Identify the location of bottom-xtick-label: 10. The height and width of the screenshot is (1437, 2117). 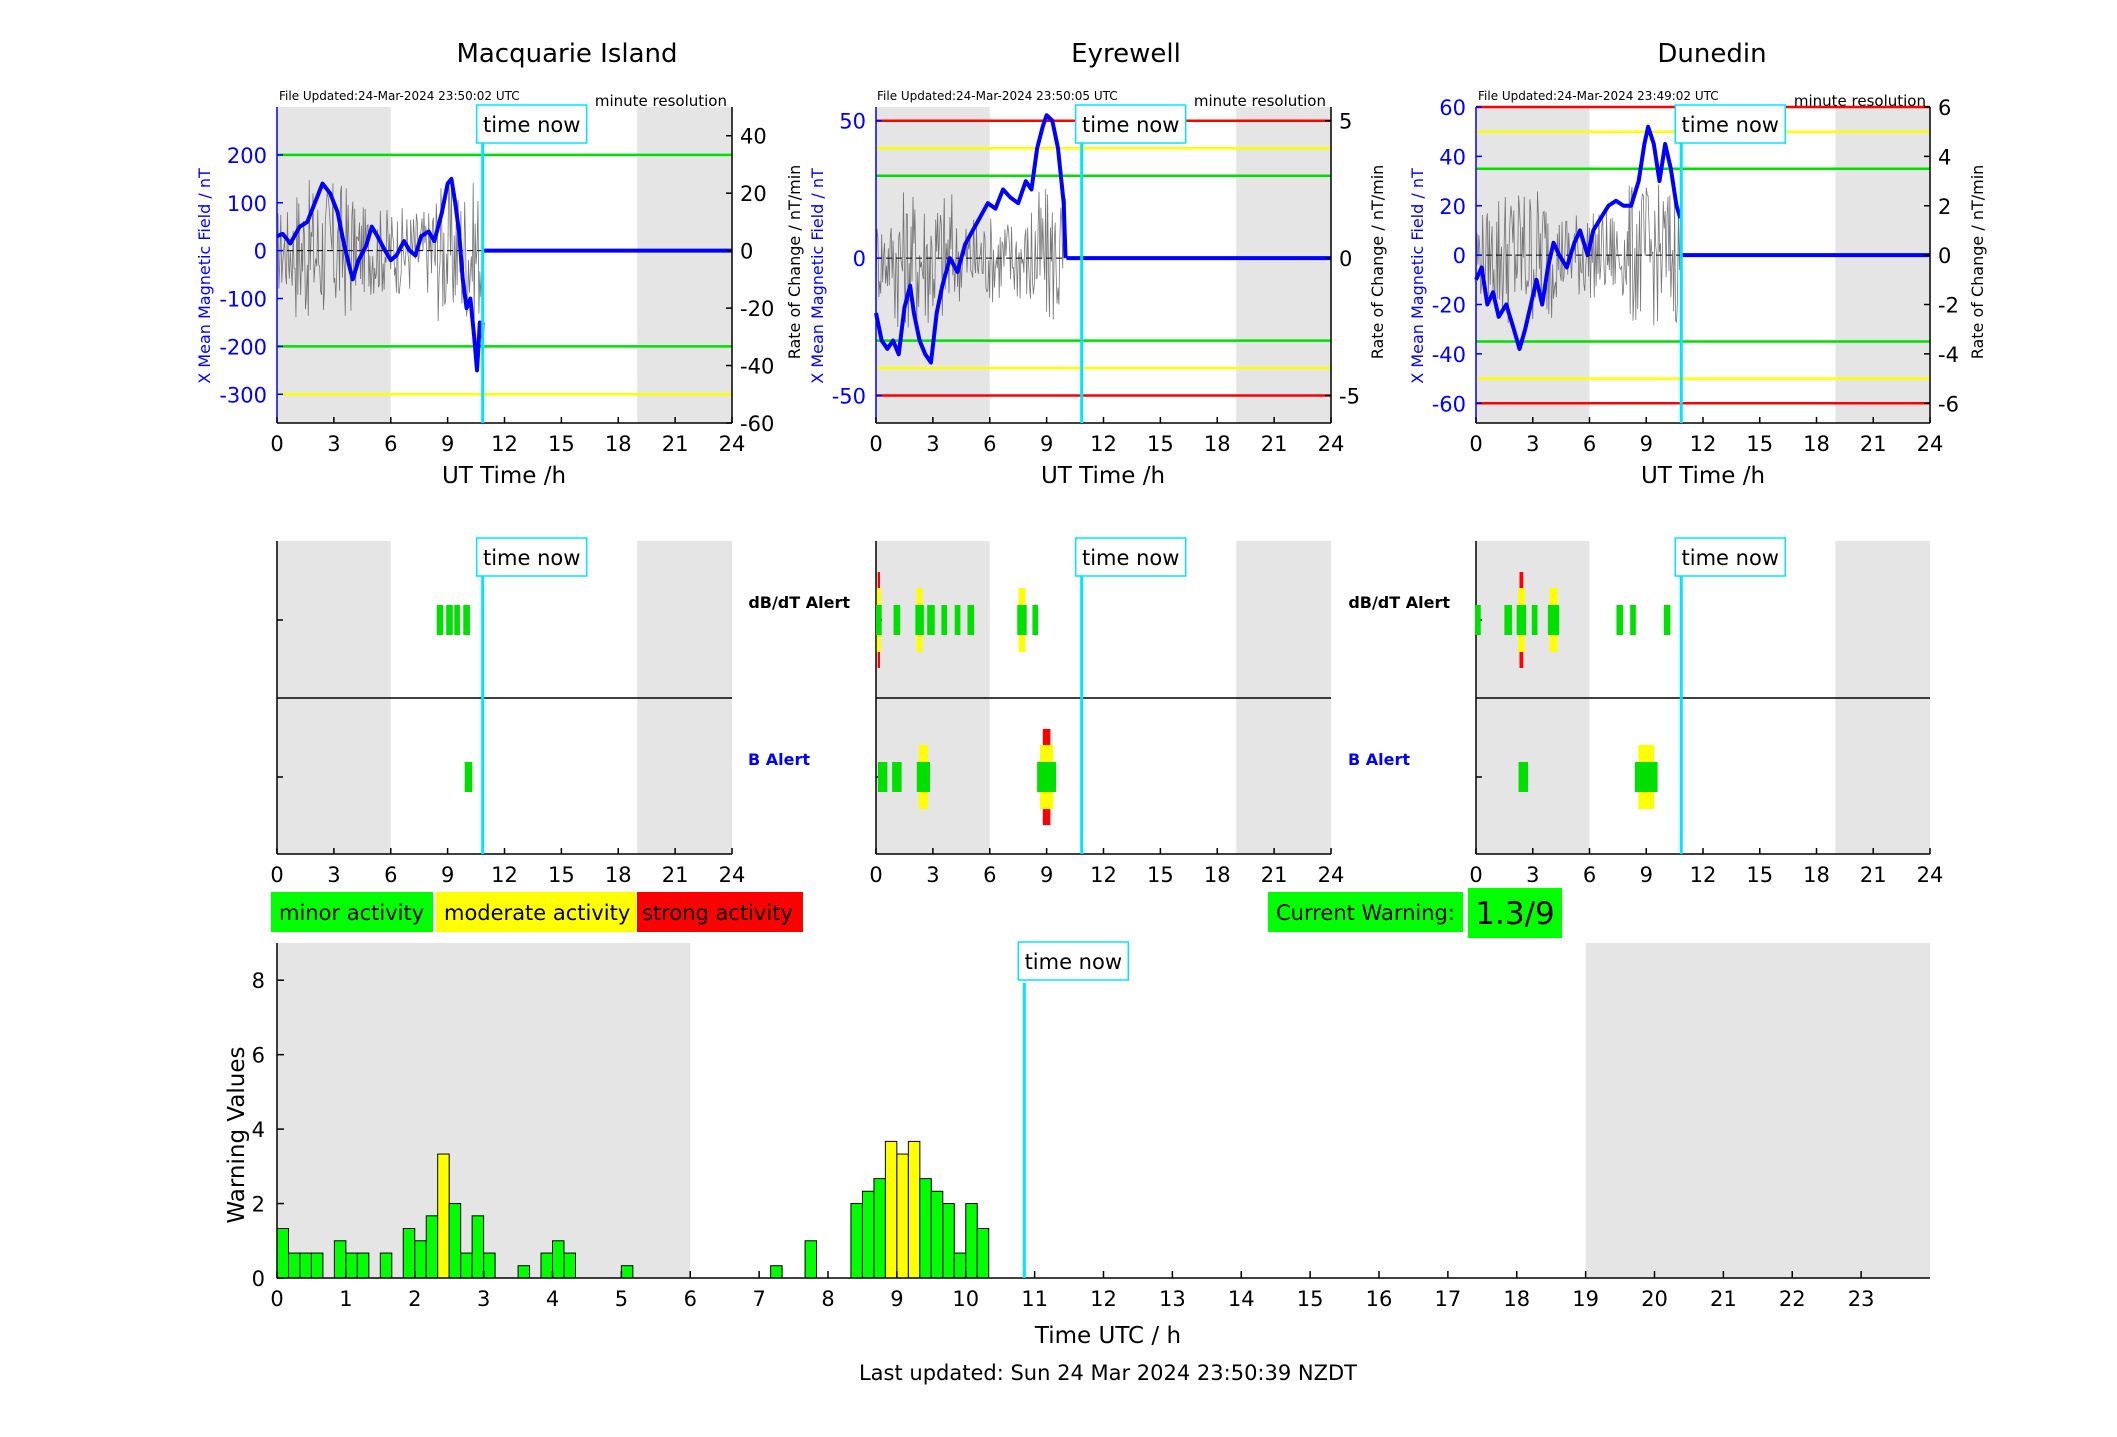
(965, 1299).